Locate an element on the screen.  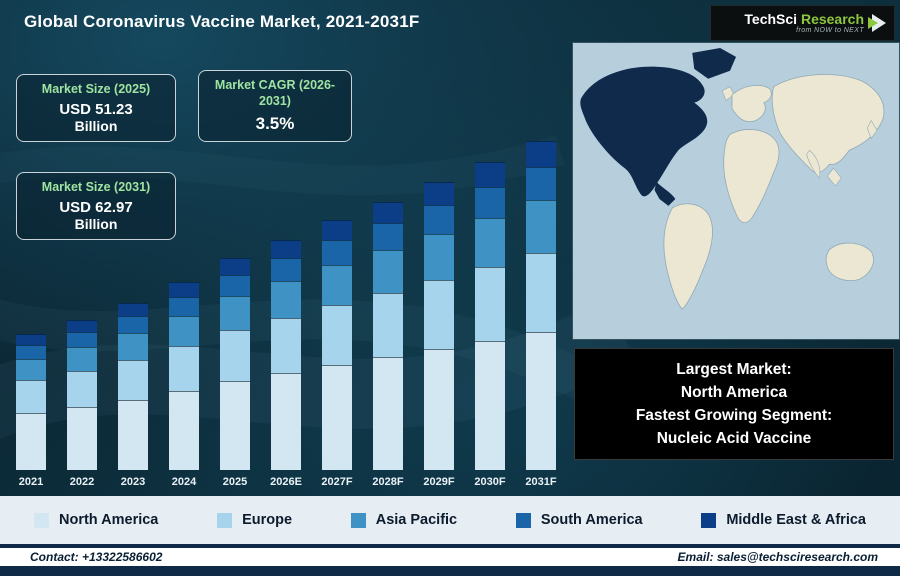
footer-bottom-bar is located at coordinates (450, 571).